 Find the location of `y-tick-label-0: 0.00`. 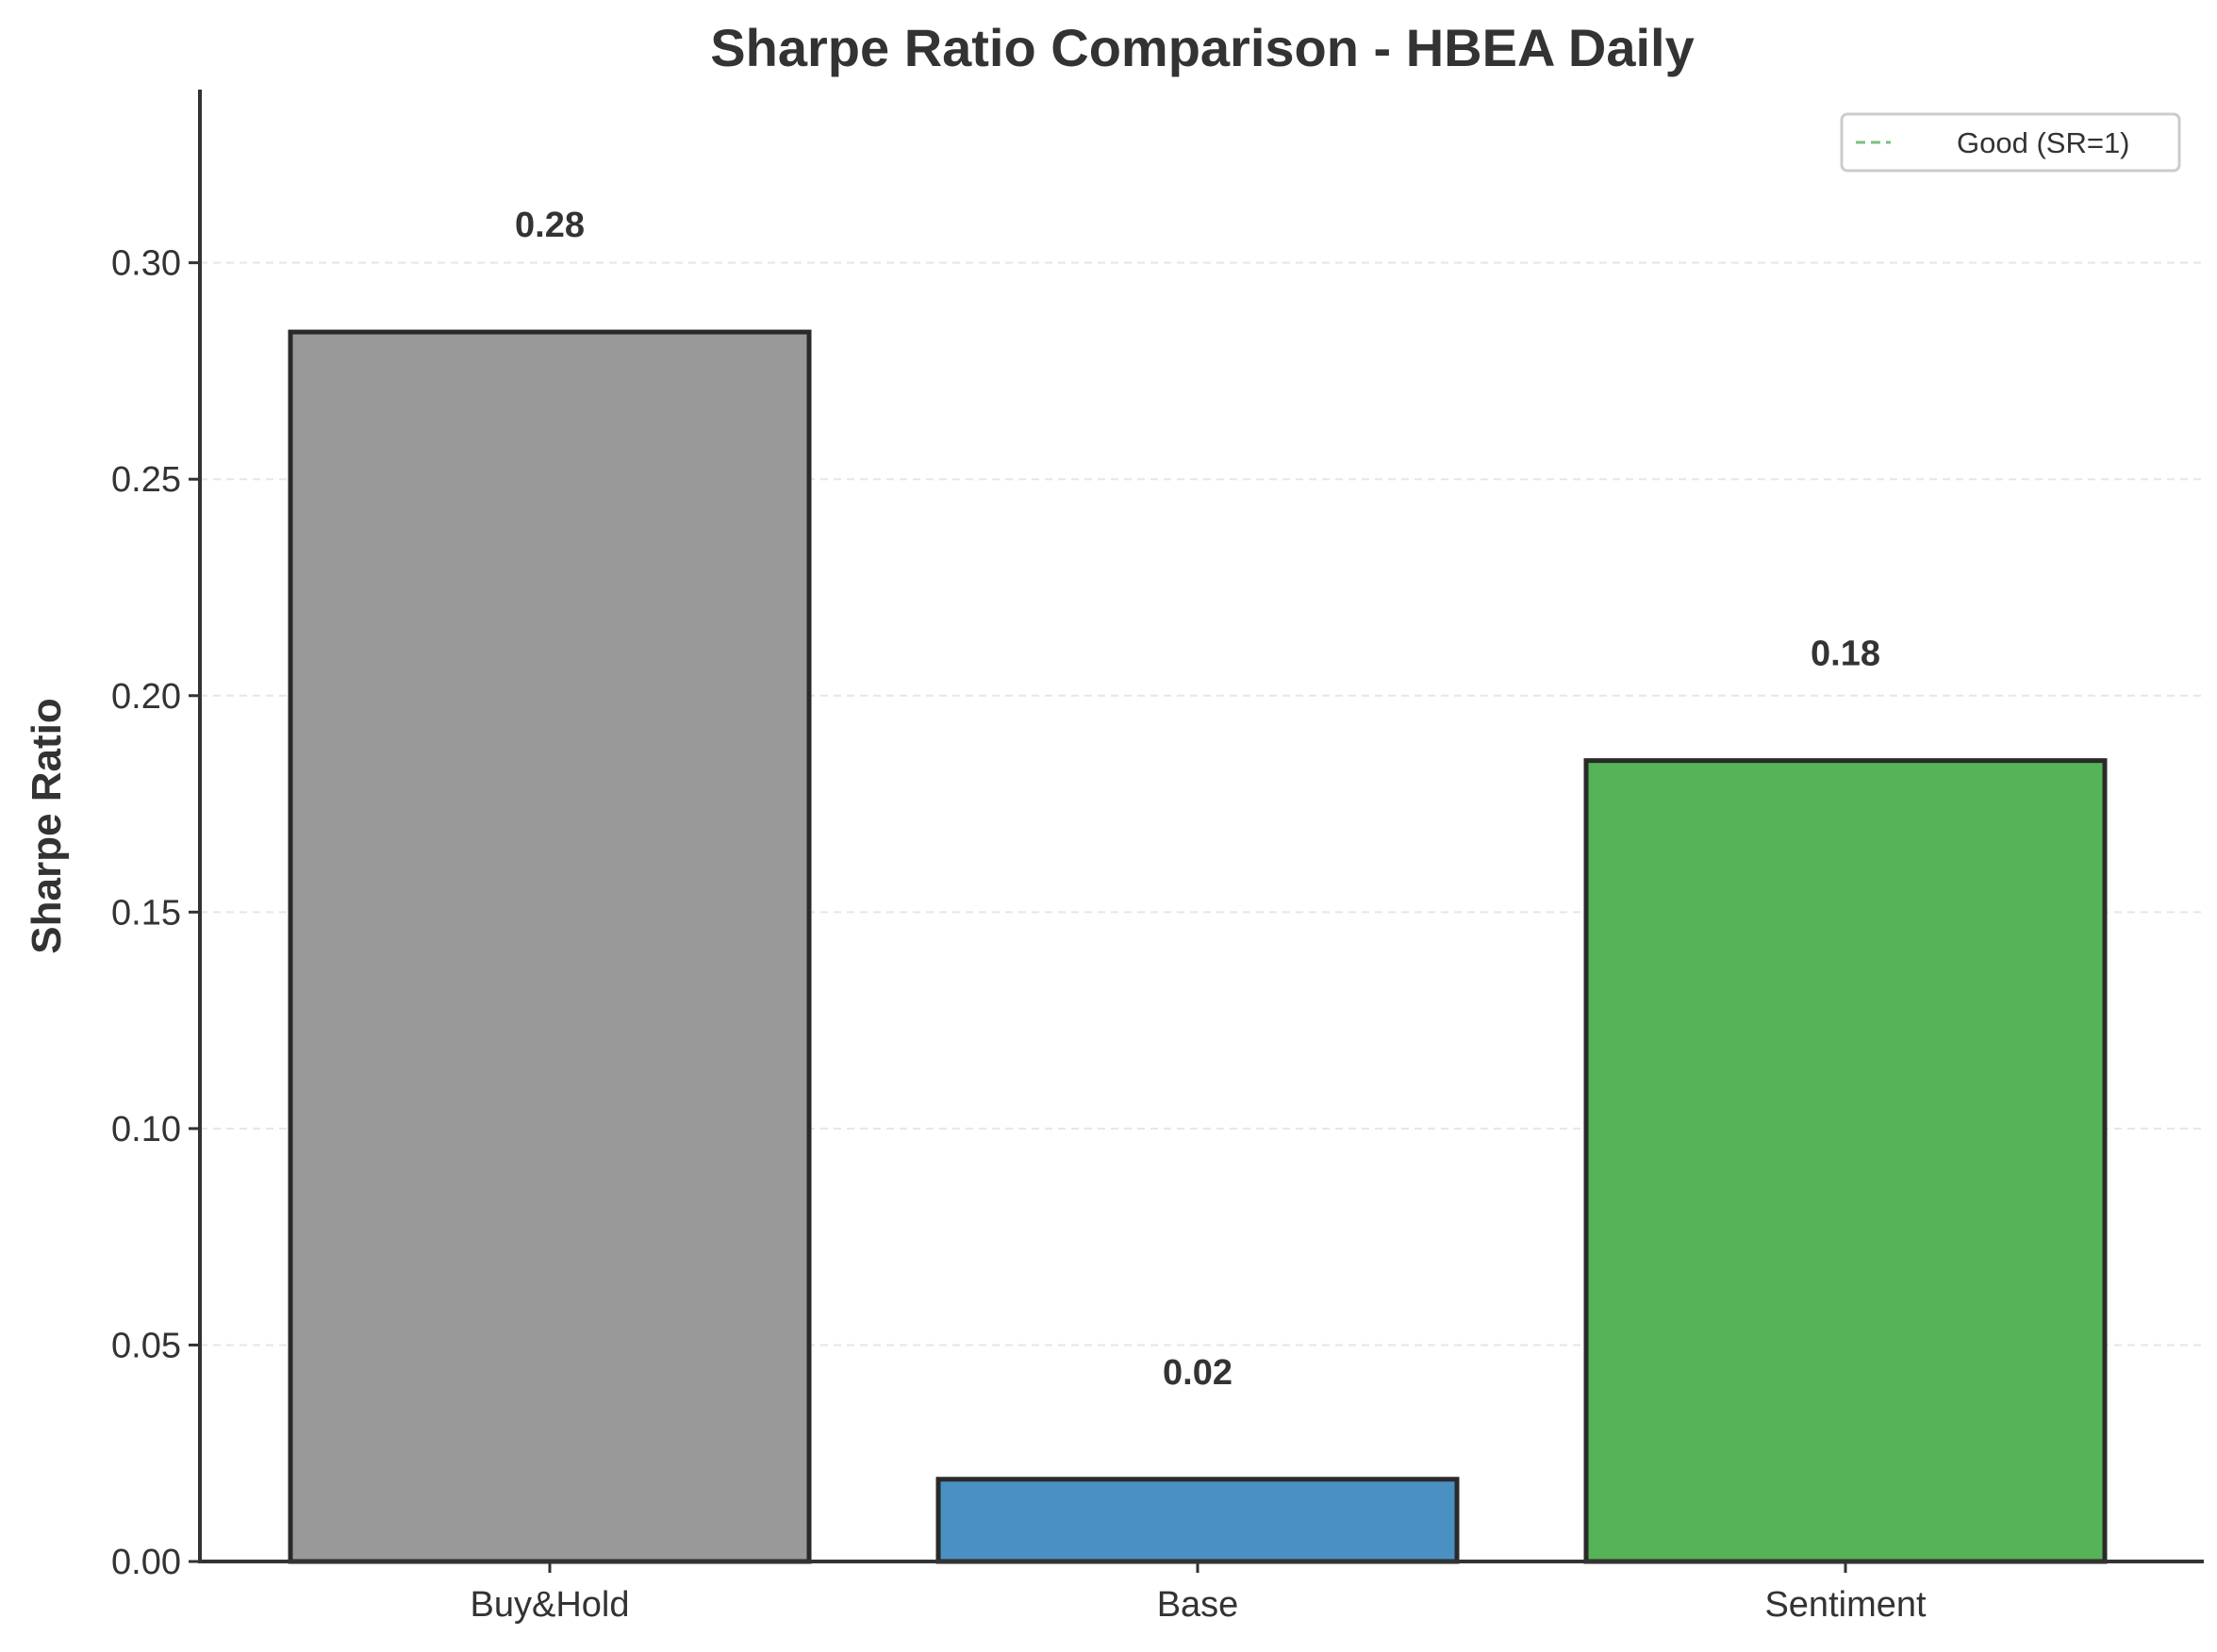

y-tick-label-0: 0.00 is located at coordinates (146, 1562).